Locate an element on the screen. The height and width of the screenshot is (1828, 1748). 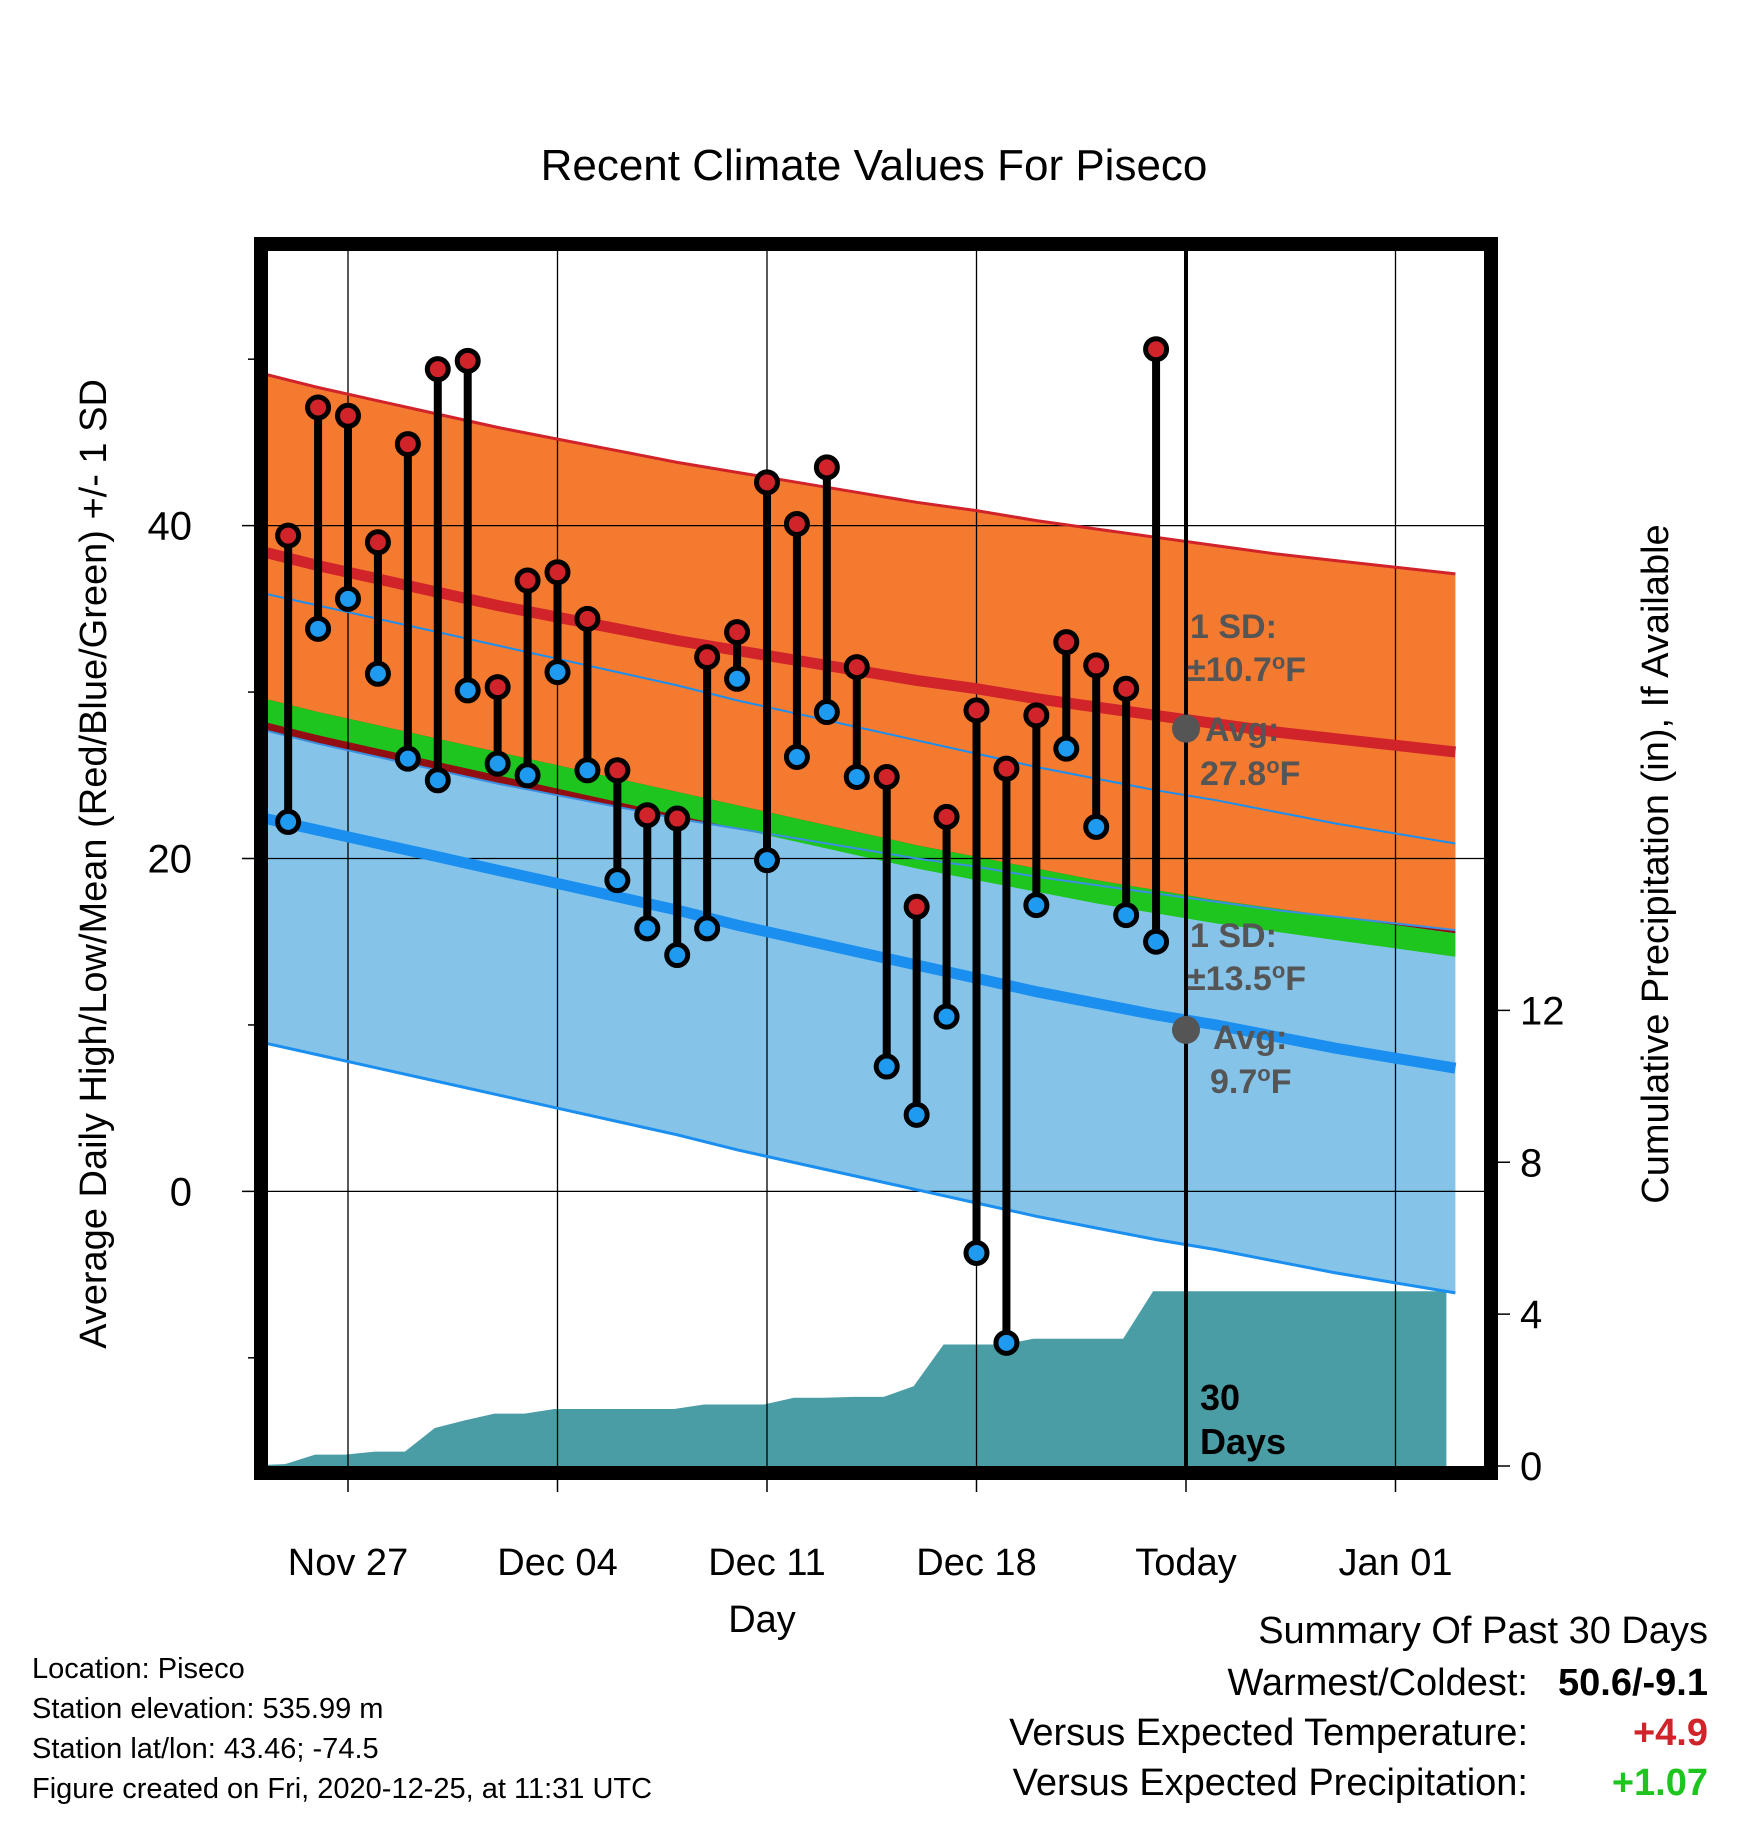
high-minus-sd-line is located at coordinates (862, 831).